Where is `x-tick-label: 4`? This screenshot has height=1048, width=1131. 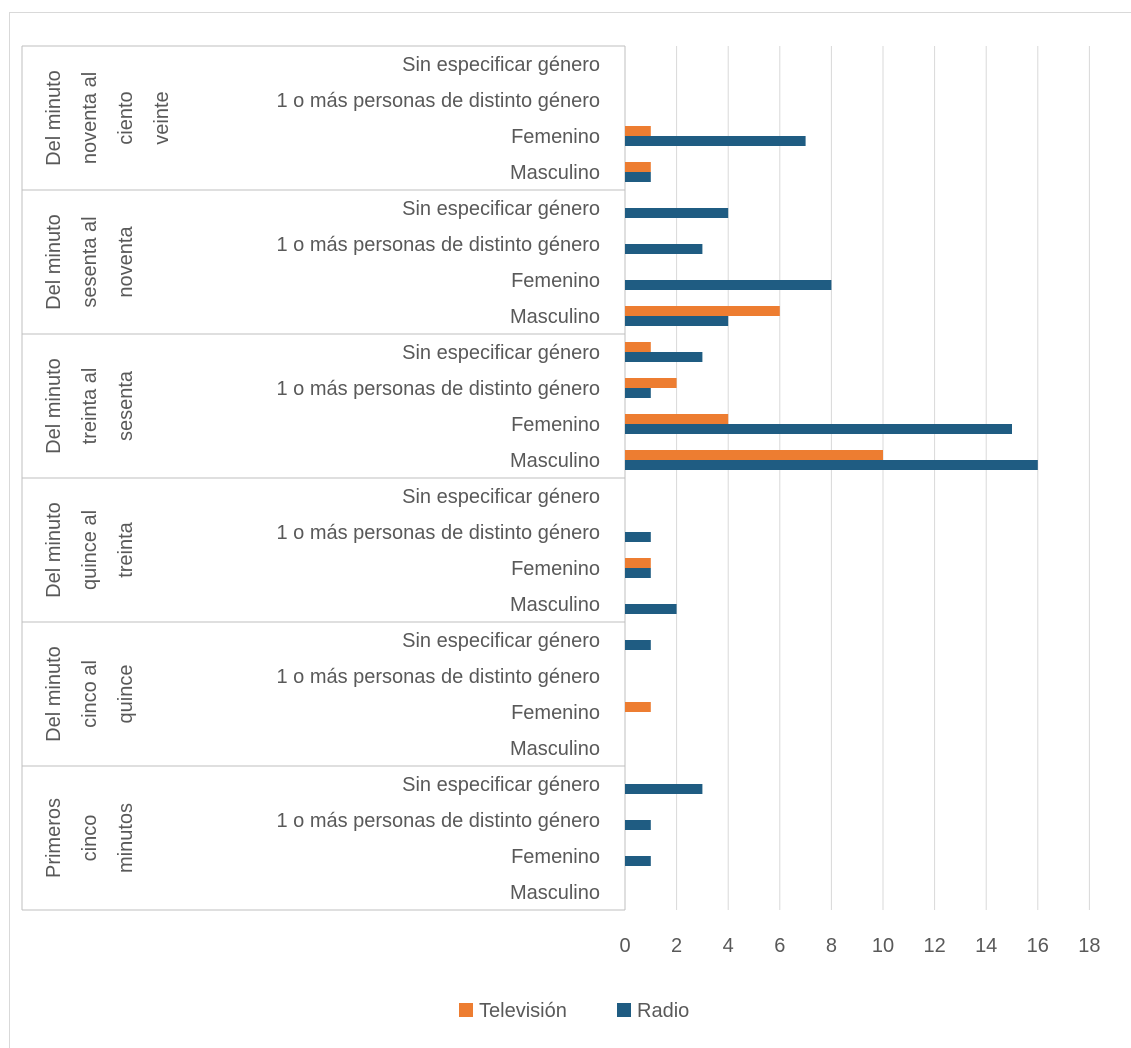 x-tick-label: 4 is located at coordinates (728, 946).